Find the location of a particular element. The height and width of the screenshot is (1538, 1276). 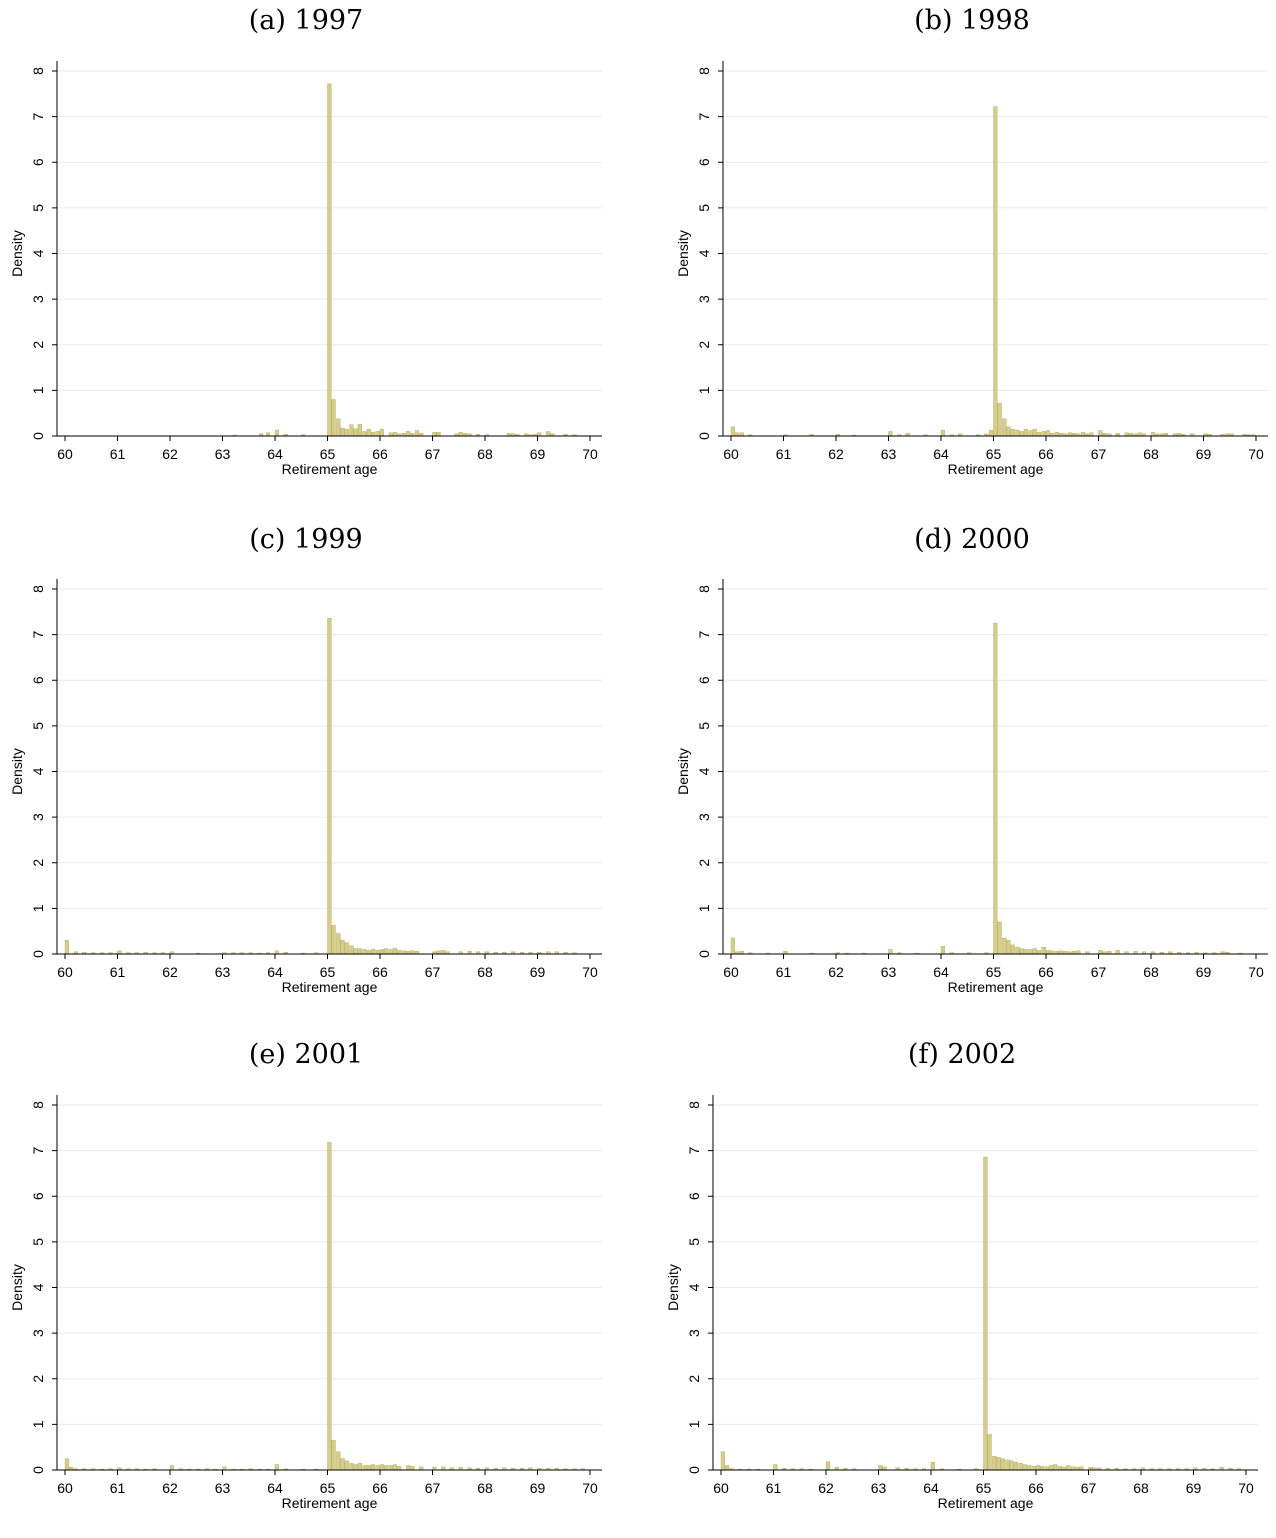

x-tick-label: 61 is located at coordinates (784, 972).